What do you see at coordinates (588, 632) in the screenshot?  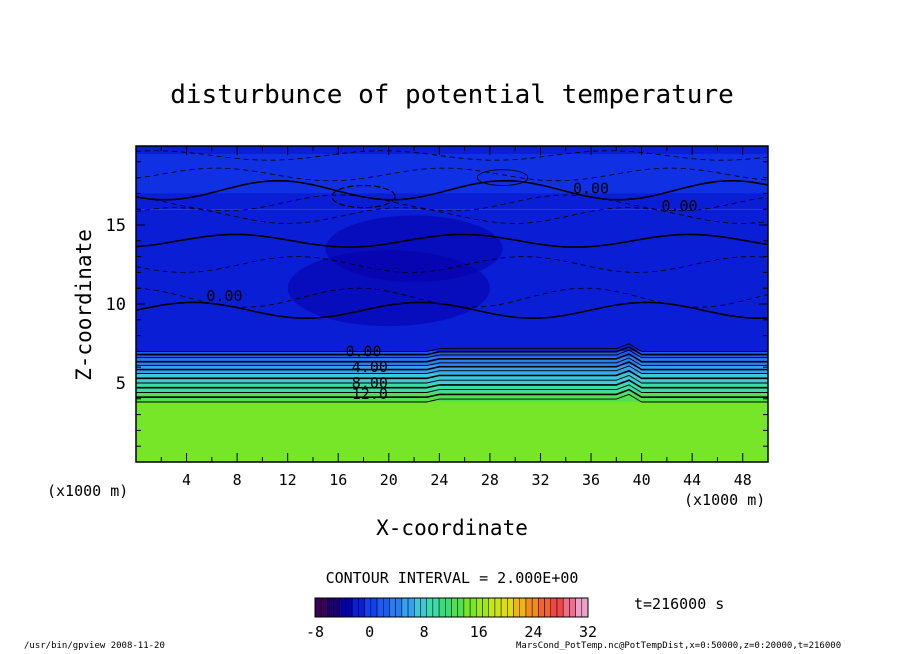 I see `colorbar-tick-label: 32` at bounding box center [588, 632].